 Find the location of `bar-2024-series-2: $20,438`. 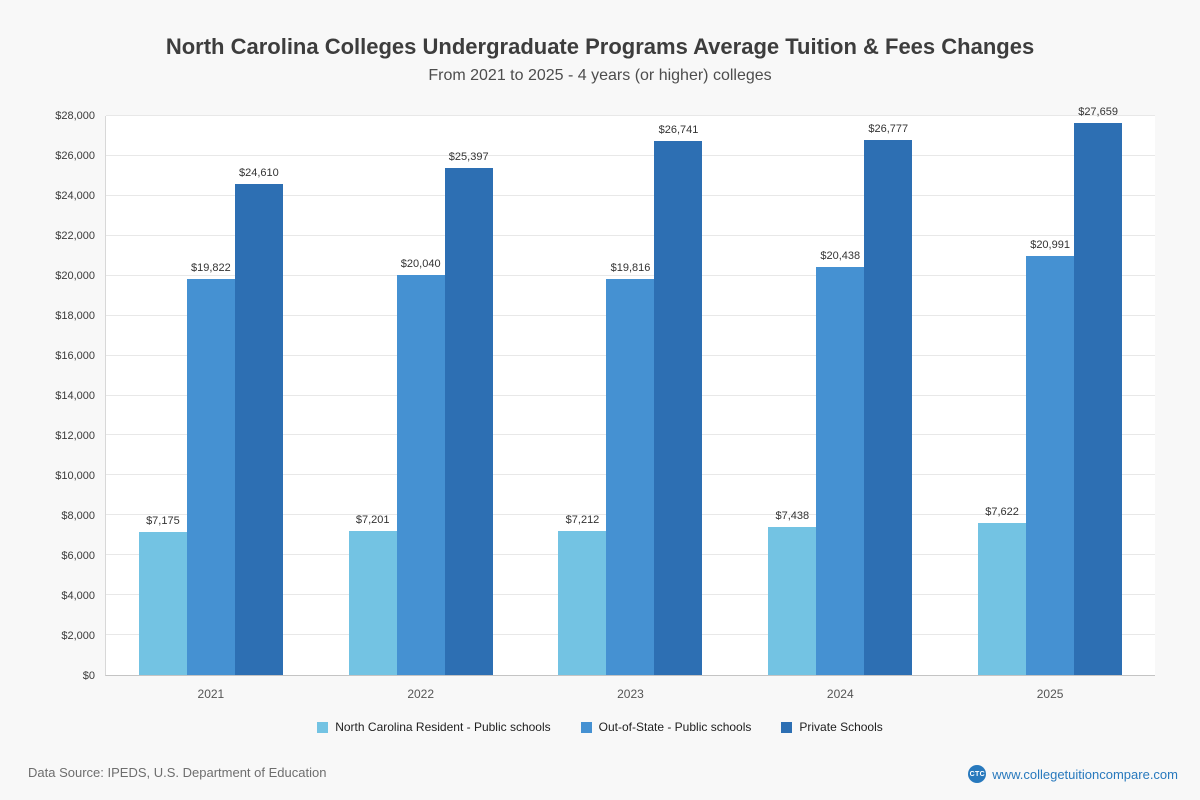

bar-2024-series-2: $20,438 is located at coordinates (840, 462).